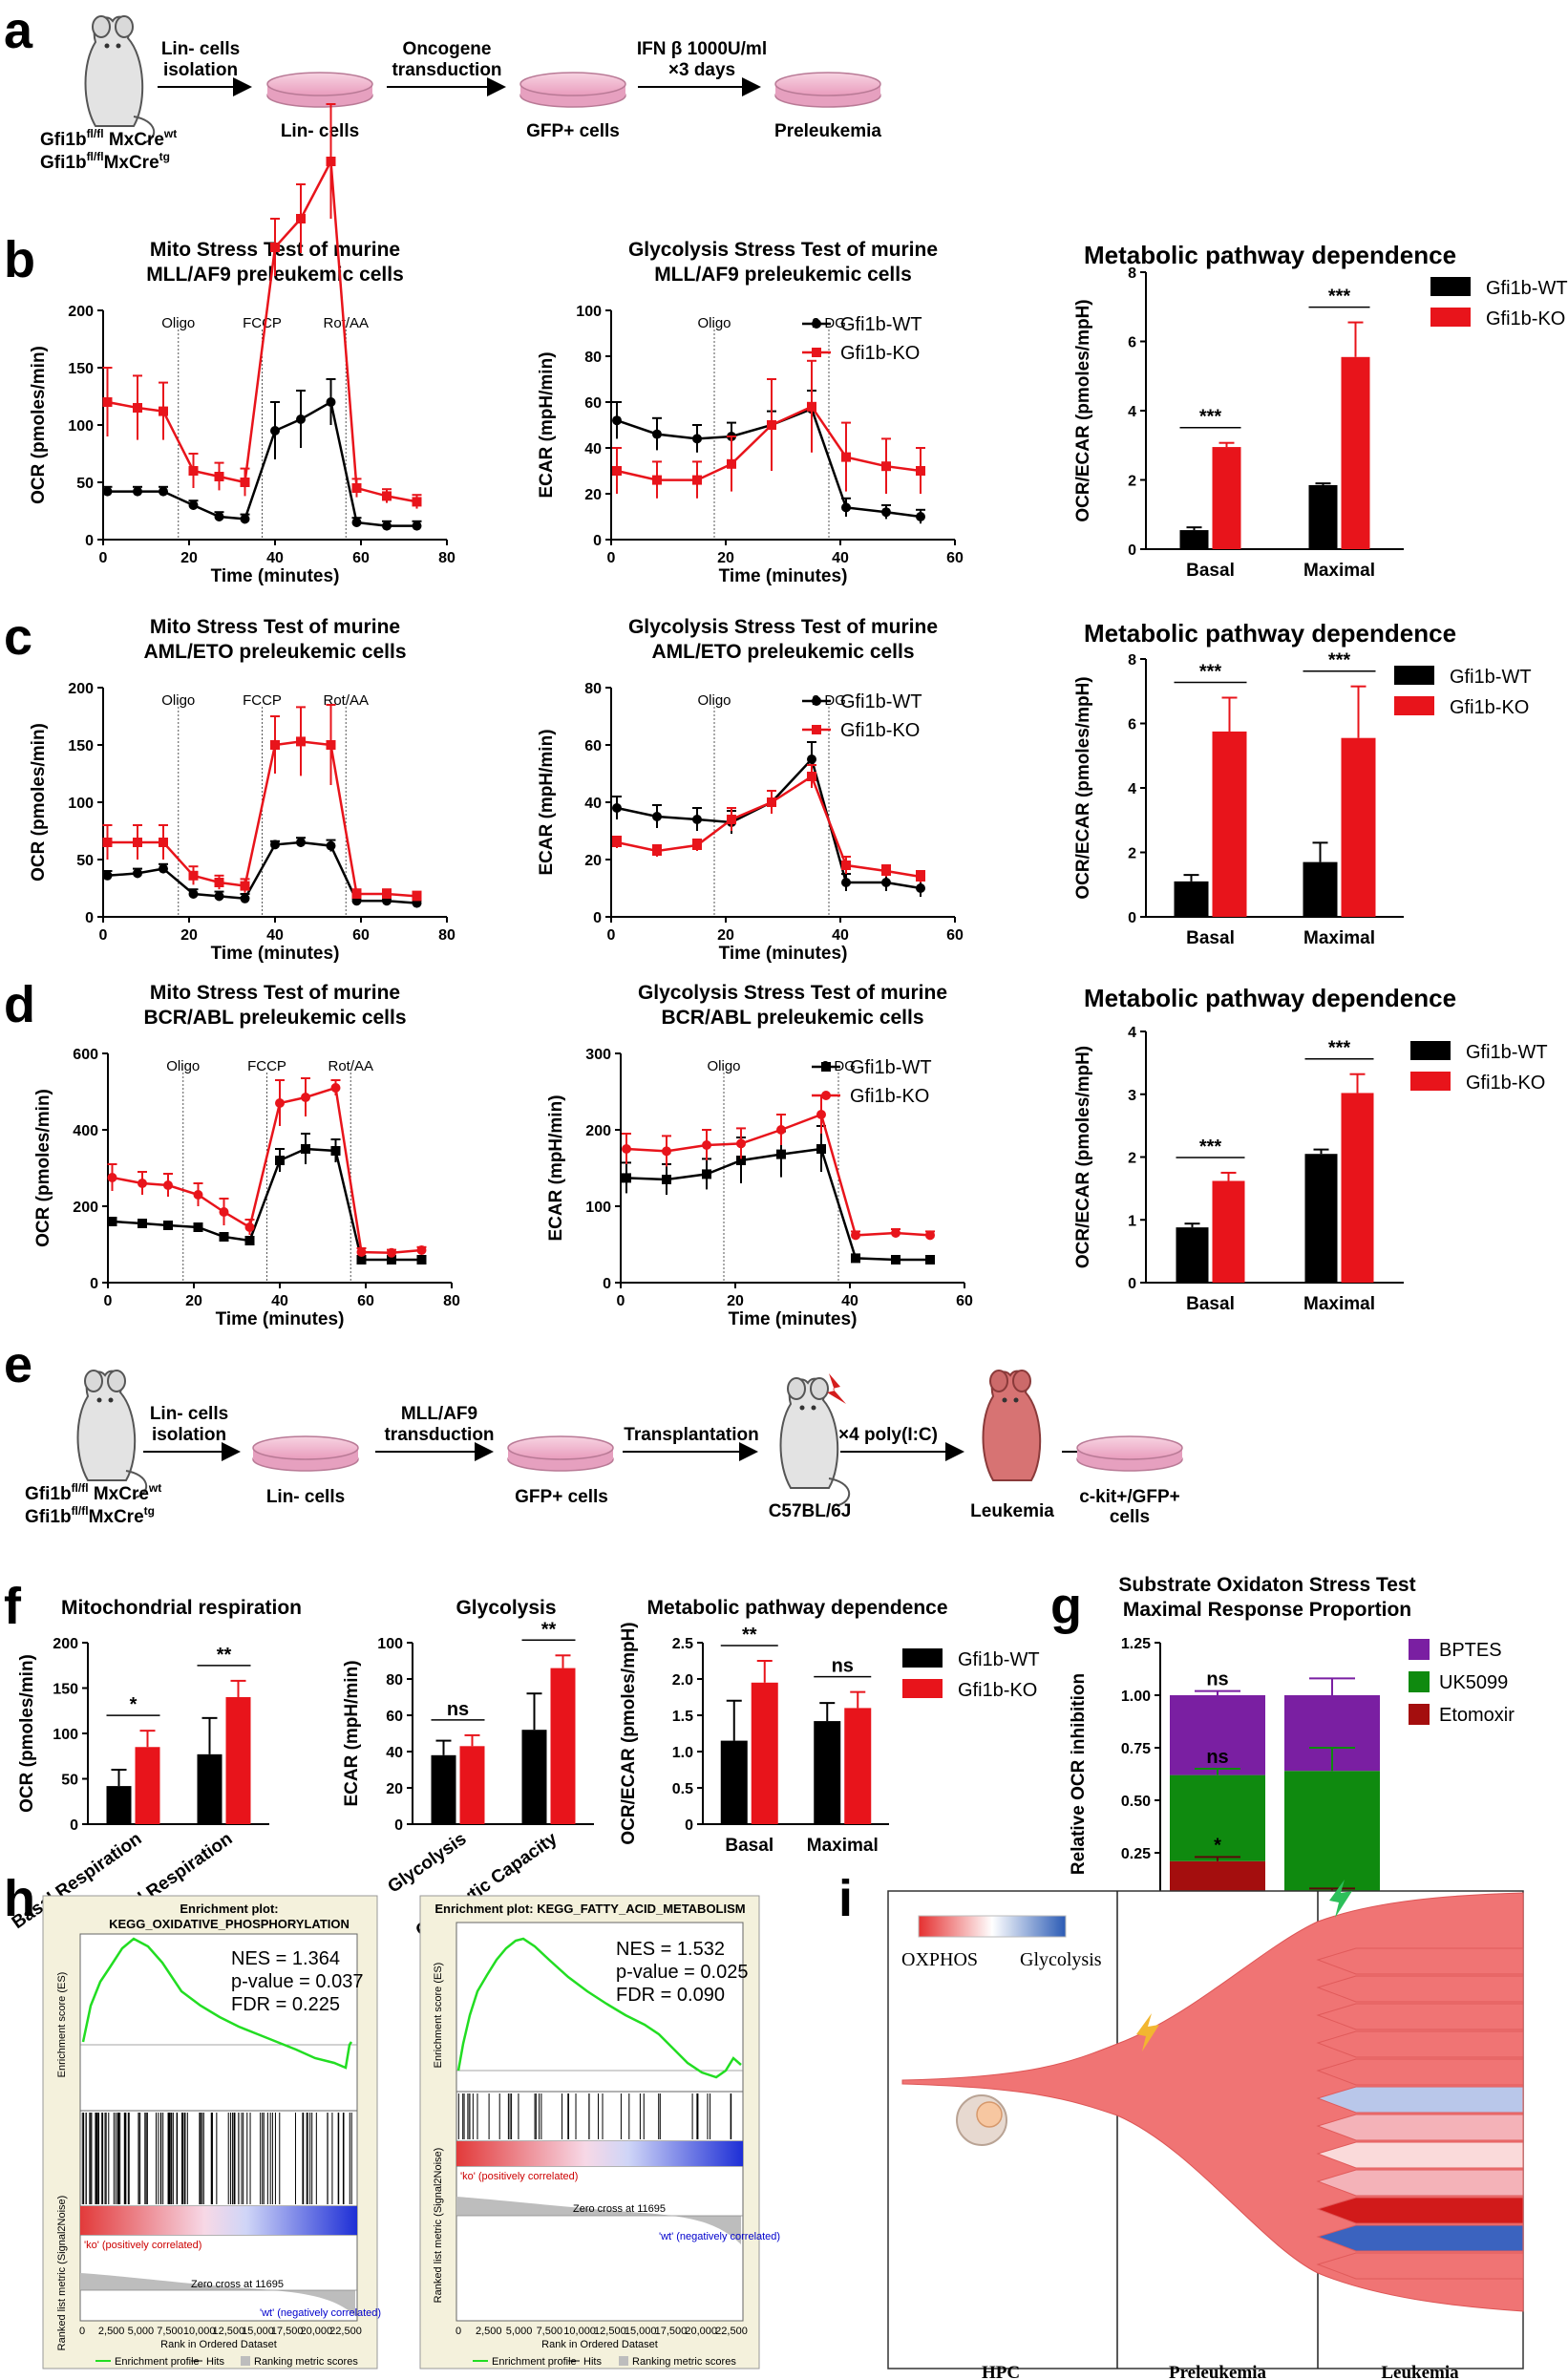 The width and height of the screenshot is (1568, 2380). What do you see at coordinates (62, 2025) in the screenshot?
I see `gsea-es-axis-label: Enrichment score (ES)` at bounding box center [62, 2025].